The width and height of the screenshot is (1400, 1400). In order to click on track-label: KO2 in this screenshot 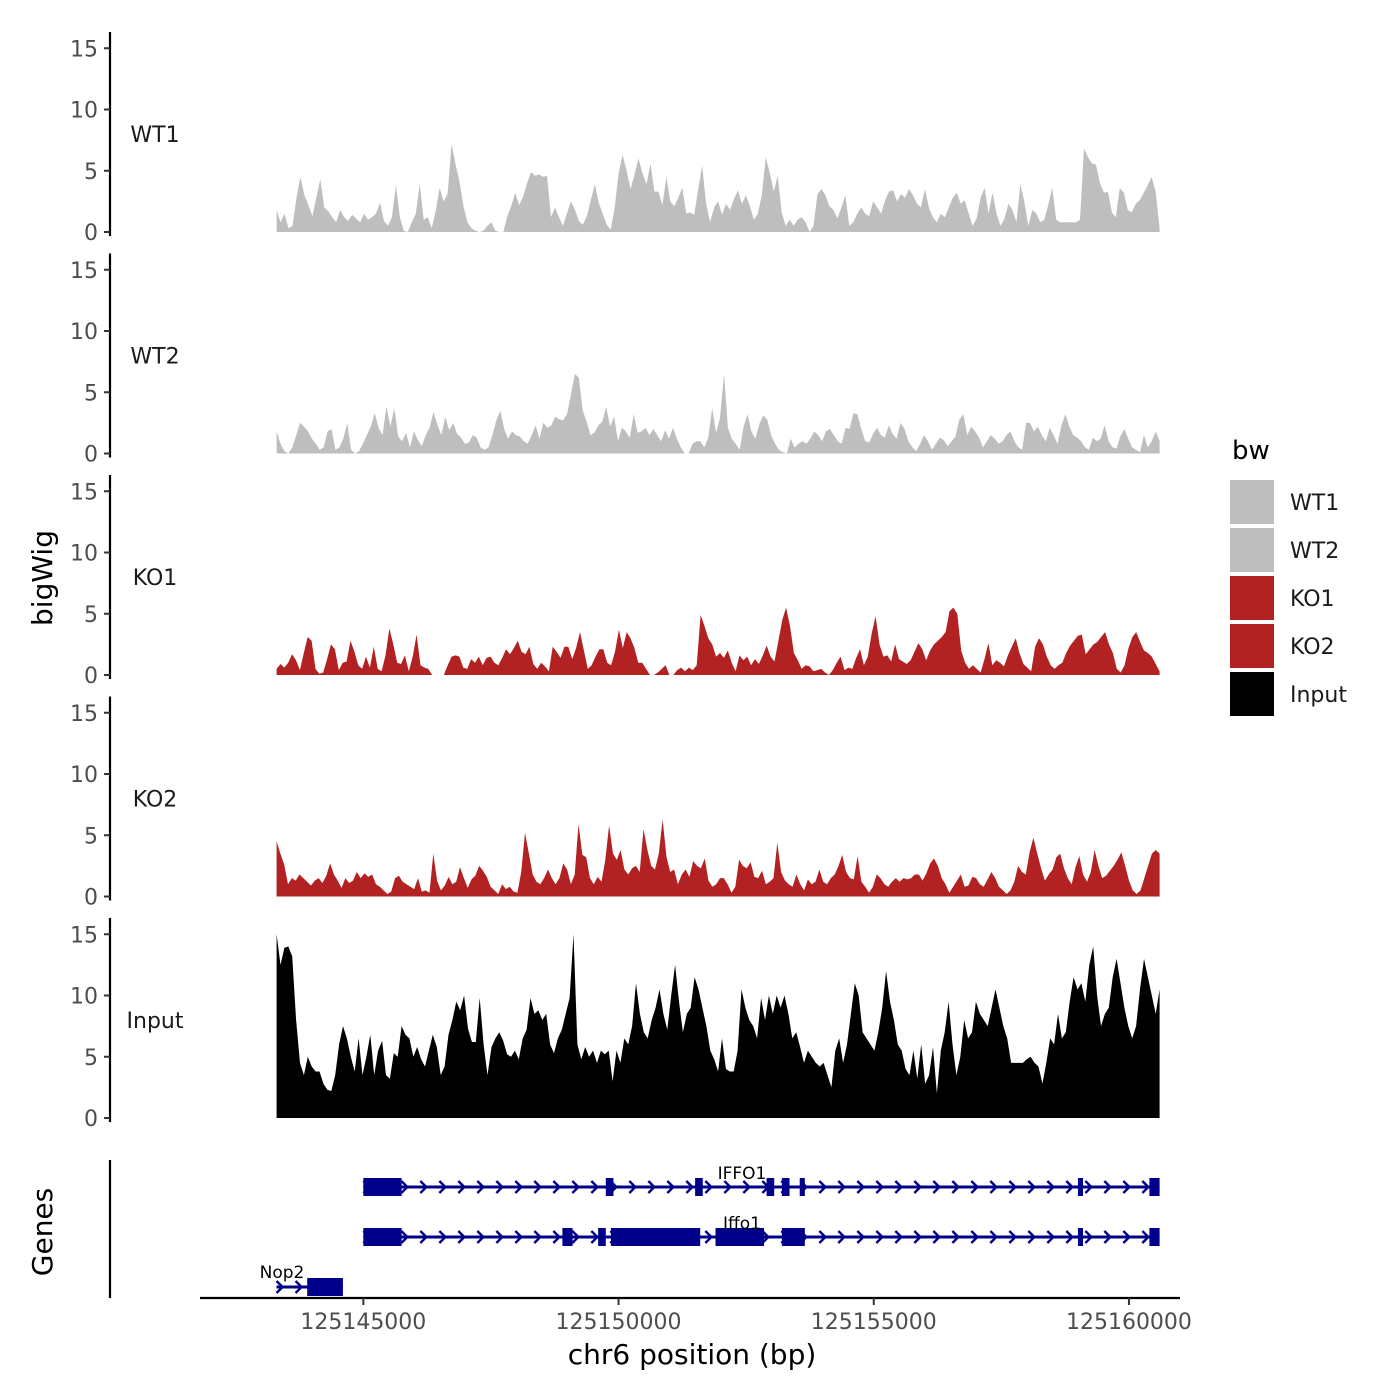, I will do `click(155, 800)`.